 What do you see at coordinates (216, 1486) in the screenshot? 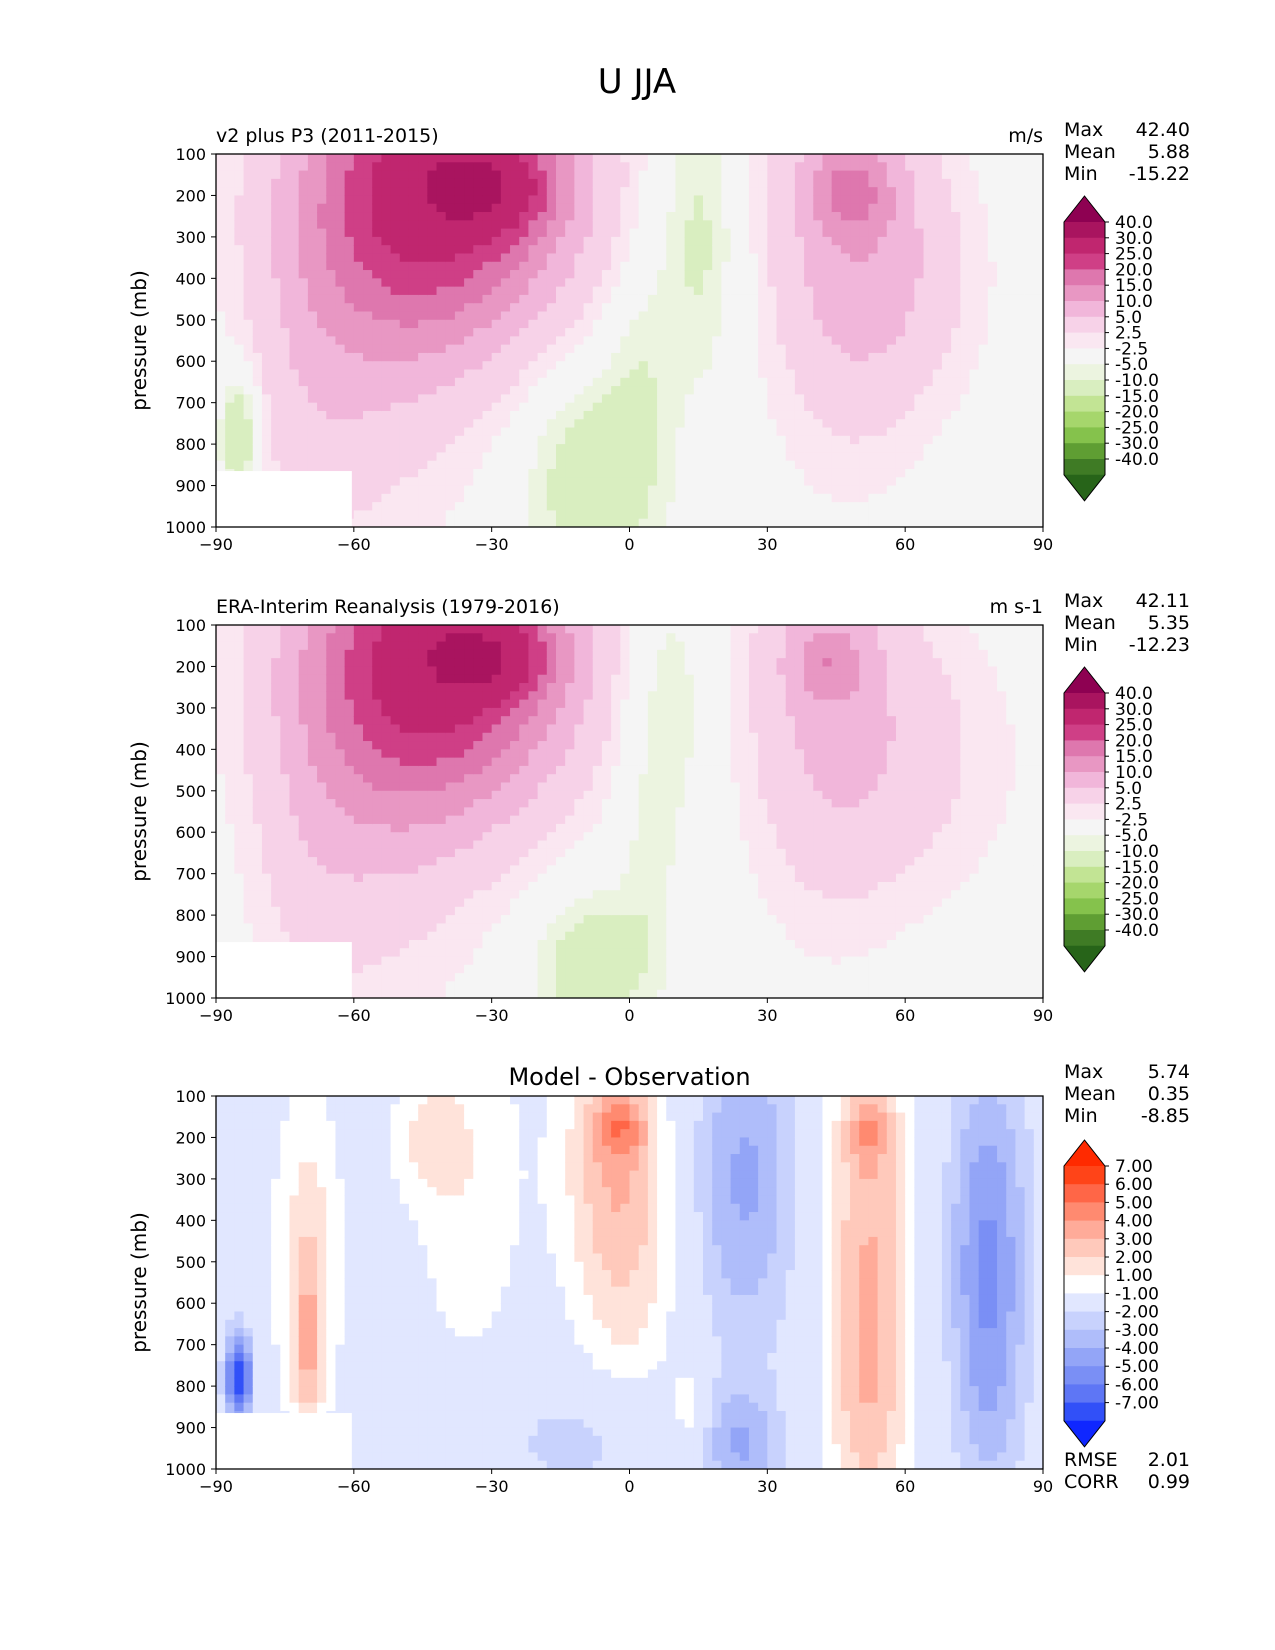
I see `x-tick-label: −90` at bounding box center [216, 1486].